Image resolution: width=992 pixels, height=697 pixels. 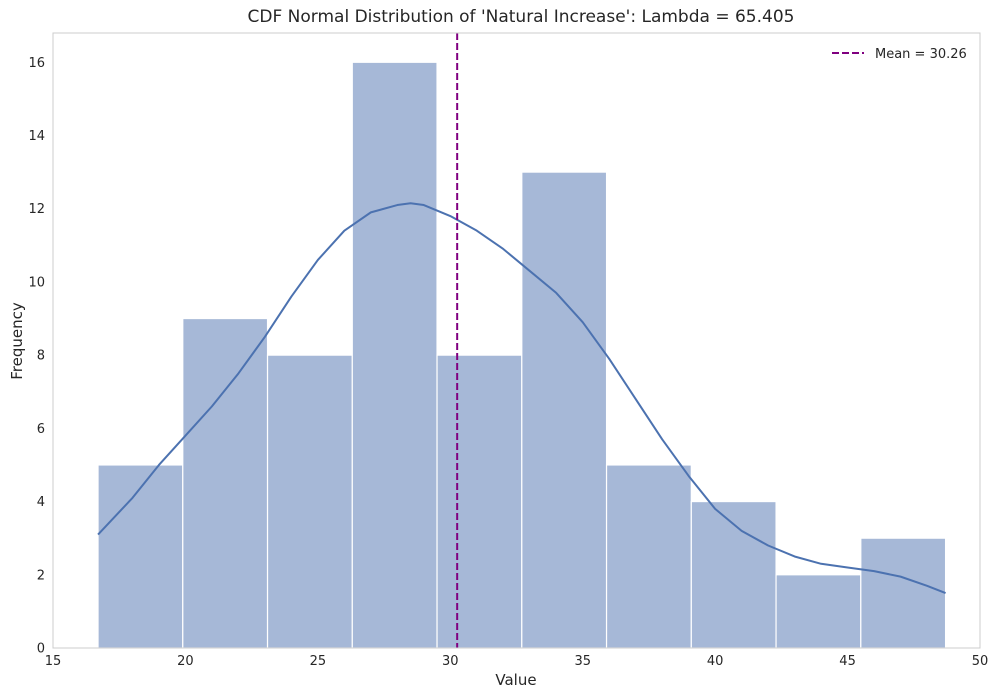 What do you see at coordinates (450, 661) in the screenshot?
I see `x-tick-label: 30` at bounding box center [450, 661].